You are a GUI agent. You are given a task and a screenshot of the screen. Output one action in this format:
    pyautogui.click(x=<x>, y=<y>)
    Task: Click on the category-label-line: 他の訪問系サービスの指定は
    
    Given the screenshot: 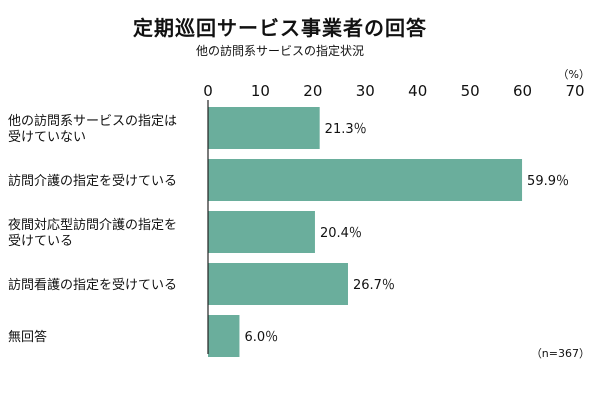 What is the action you would take?
    pyautogui.click(x=92, y=121)
    